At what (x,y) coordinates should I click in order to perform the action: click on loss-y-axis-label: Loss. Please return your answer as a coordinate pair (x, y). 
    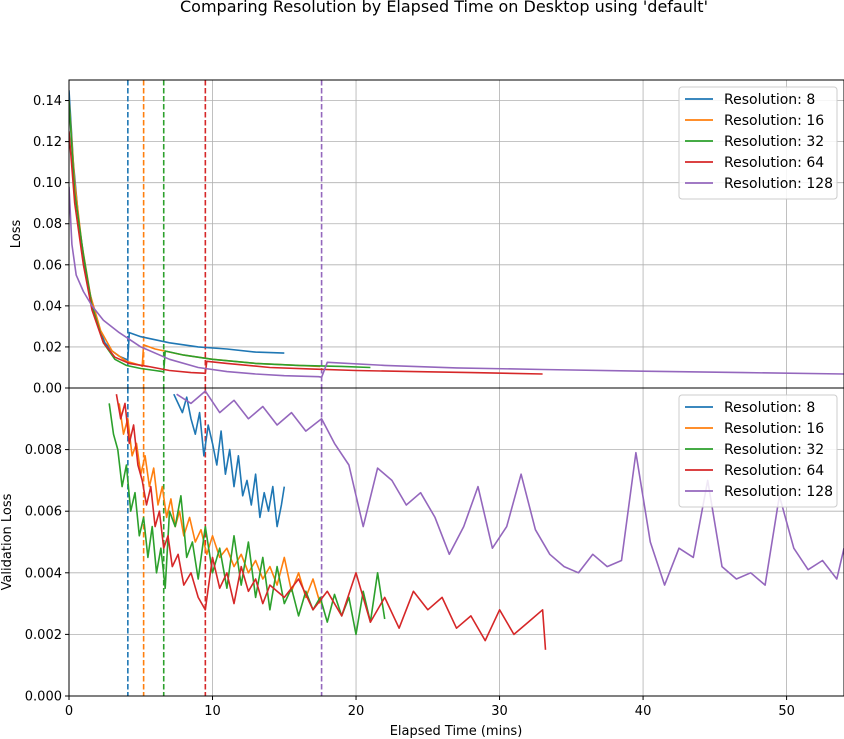
    Looking at the image, I should click on (16, 234).